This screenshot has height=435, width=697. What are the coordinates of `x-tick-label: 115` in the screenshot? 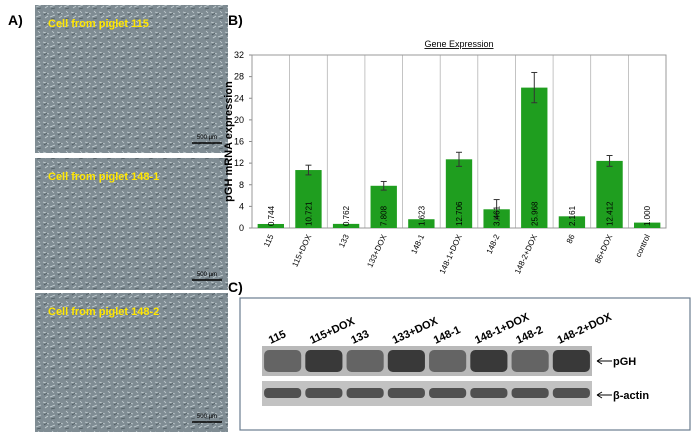 It's located at (269, 241).